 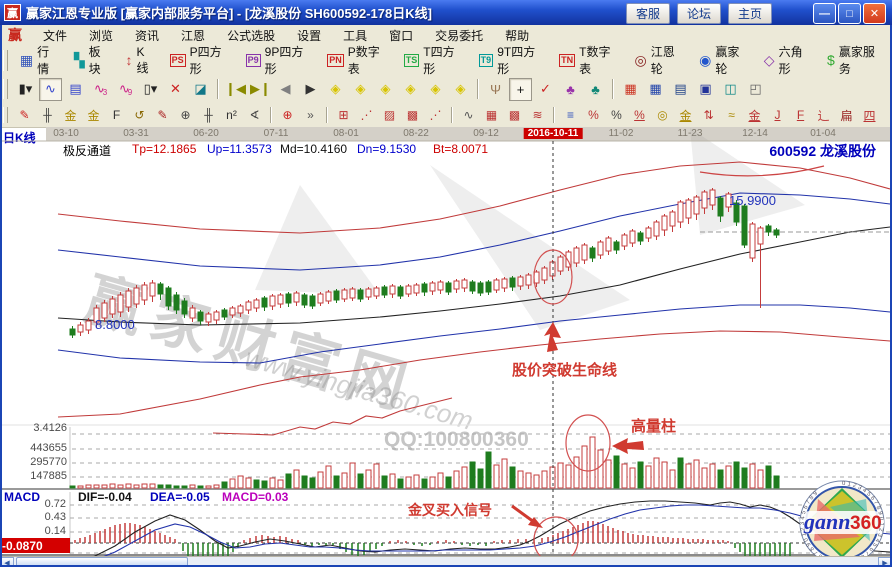 I want to click on n-square-button: n², so click(x=231, y=115).